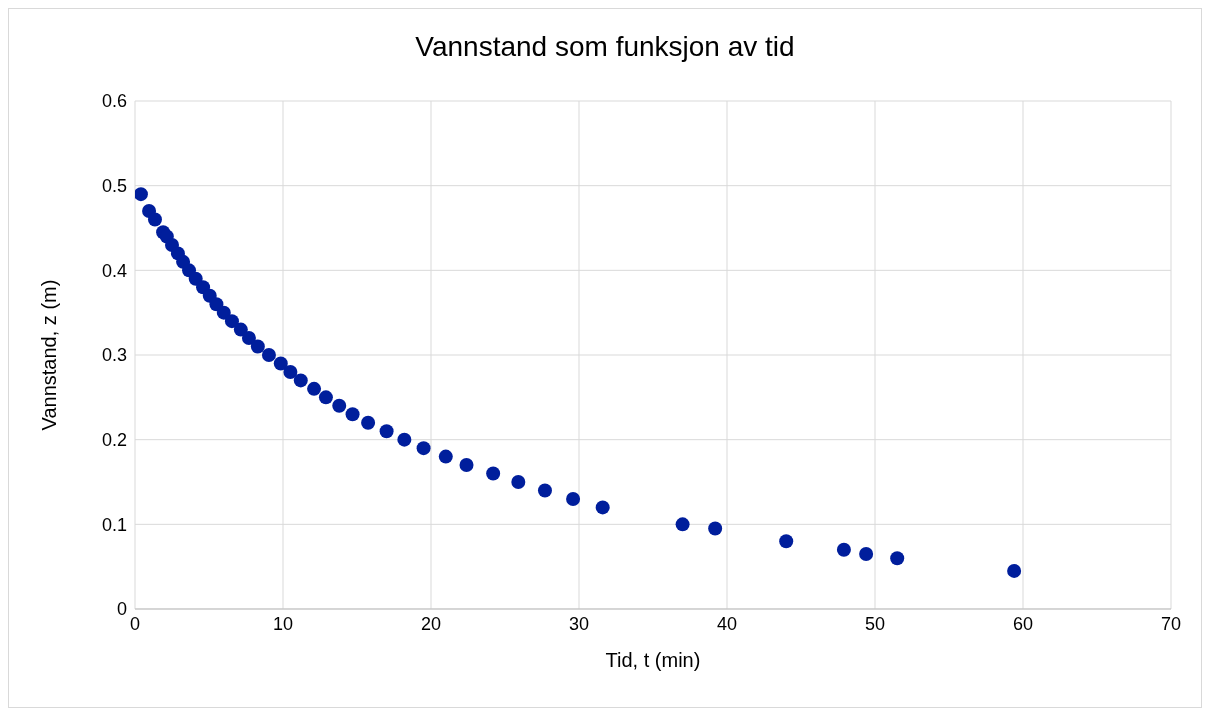 This screenshot has height=716, width=1210. Describe the element at coordinates (135, 623) in the screenshot. I see `x-tick-label: 0` at that location.